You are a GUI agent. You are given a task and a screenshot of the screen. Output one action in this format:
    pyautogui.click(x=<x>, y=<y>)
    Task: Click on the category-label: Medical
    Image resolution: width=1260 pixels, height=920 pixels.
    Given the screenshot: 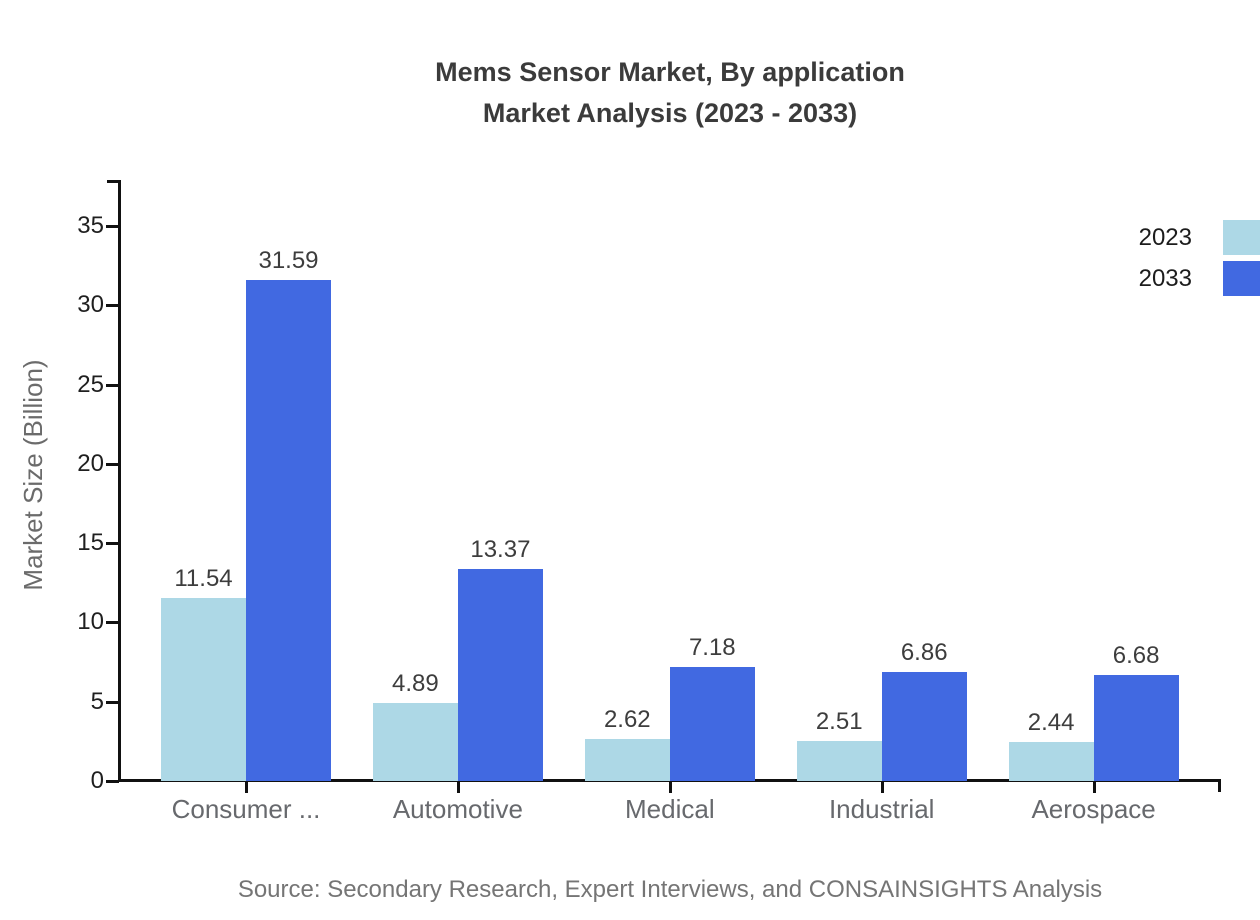 What is the action you would take?
    pyautogui.click(x=670, y=809)
    